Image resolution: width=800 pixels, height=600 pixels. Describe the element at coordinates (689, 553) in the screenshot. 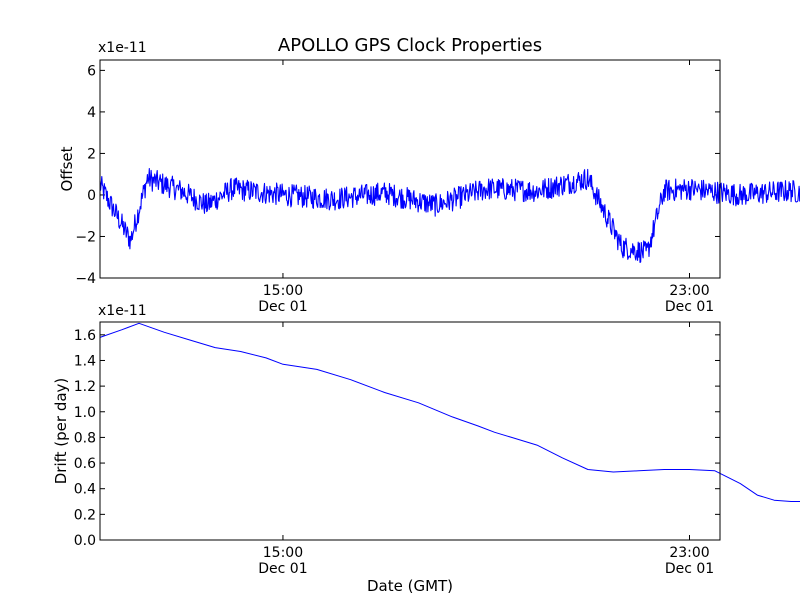

I see `drift-xtick-time: 23:00` at that location.